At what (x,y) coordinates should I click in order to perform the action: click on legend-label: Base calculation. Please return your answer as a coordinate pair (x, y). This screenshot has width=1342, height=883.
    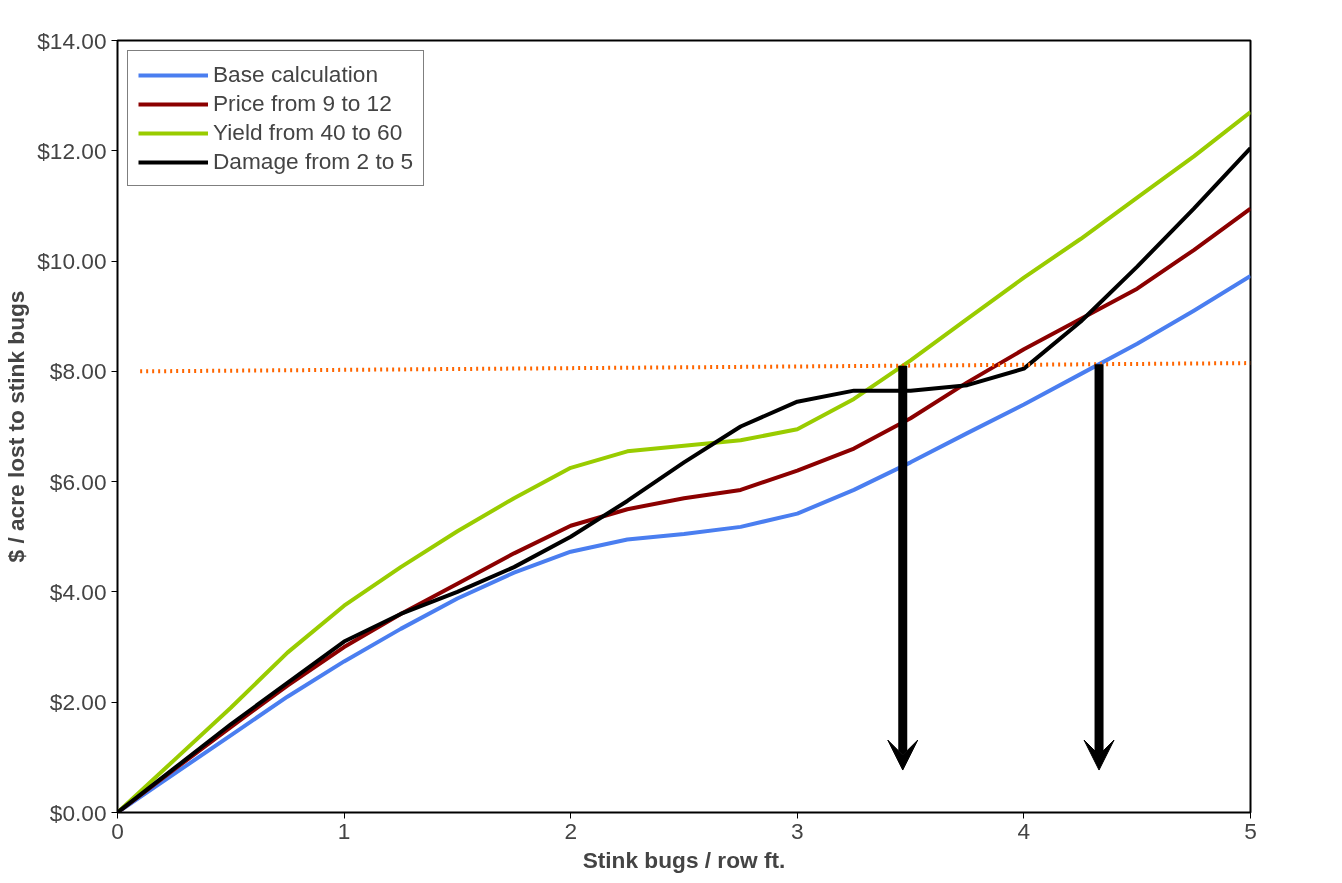
    Looking at the image, I should click on (295, 74).